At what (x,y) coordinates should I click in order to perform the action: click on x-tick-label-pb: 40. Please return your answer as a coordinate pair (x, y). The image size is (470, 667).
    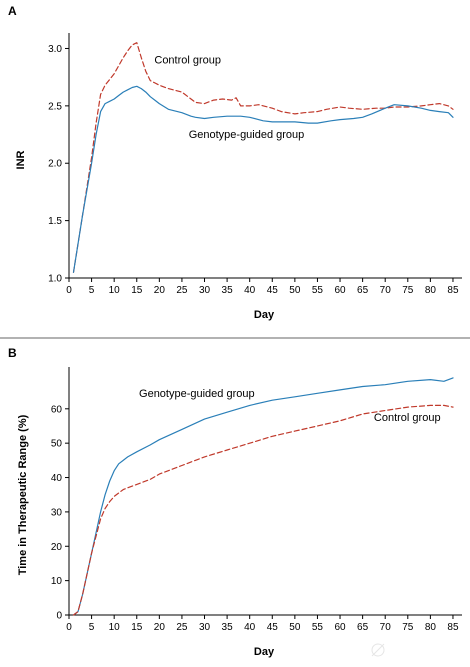
    Looking at the image, I should click on (250, 627).